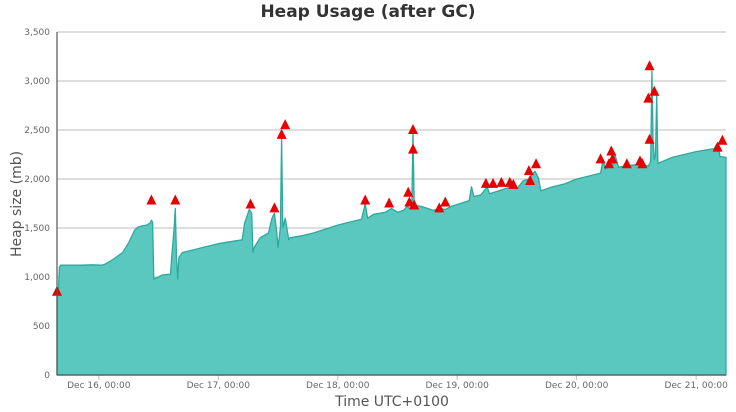 This screenshot has width=736, height=412. Describe the element at coordinates (577, 386) in the screenshot. I see `x-tick-label: Dec 20, 00:00` at that location.